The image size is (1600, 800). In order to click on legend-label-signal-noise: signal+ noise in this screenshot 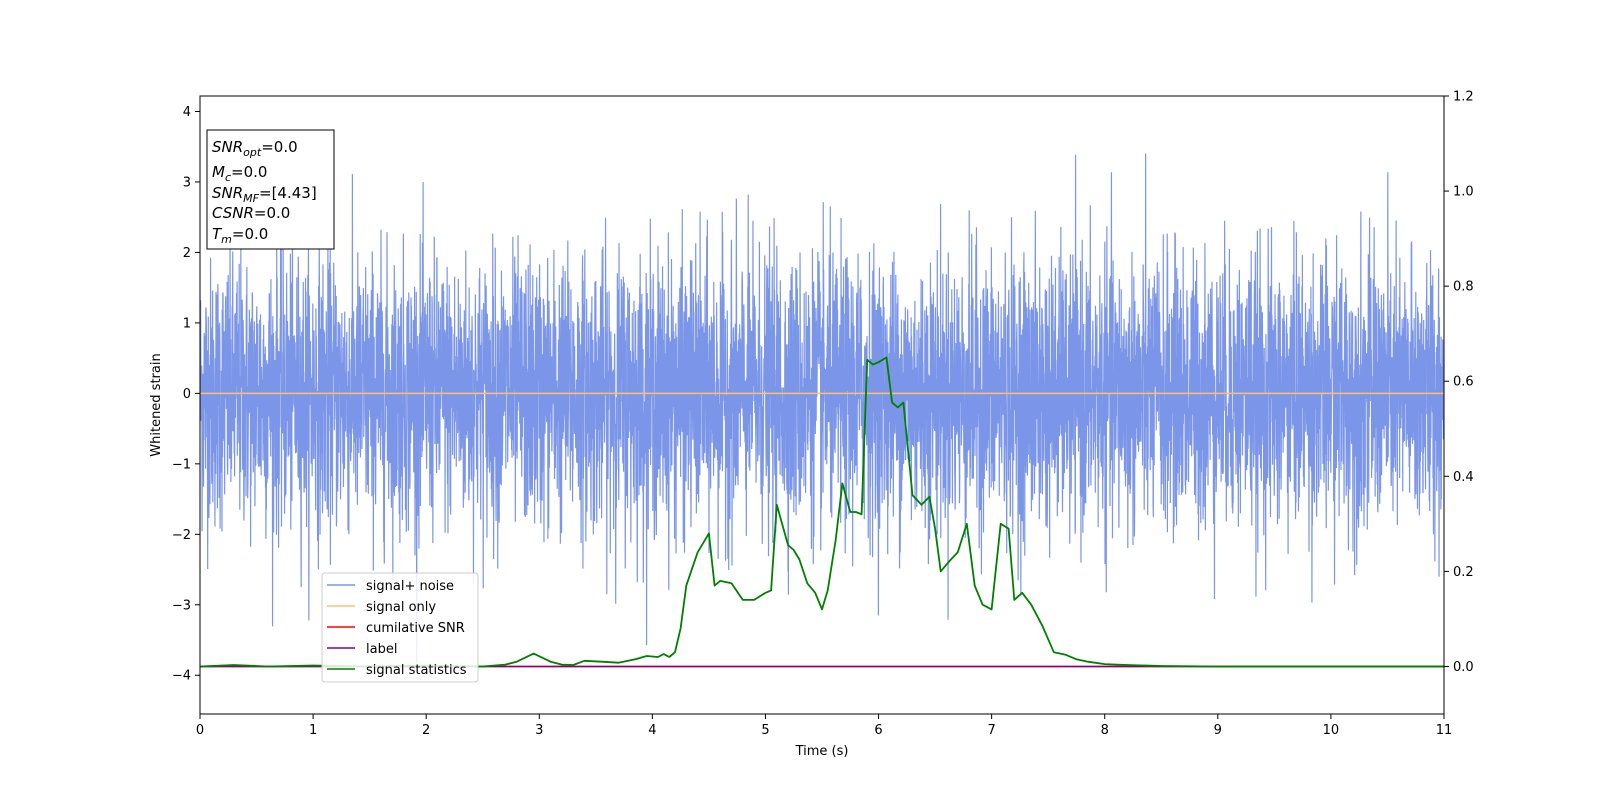, I will do `click(410, 586)`.